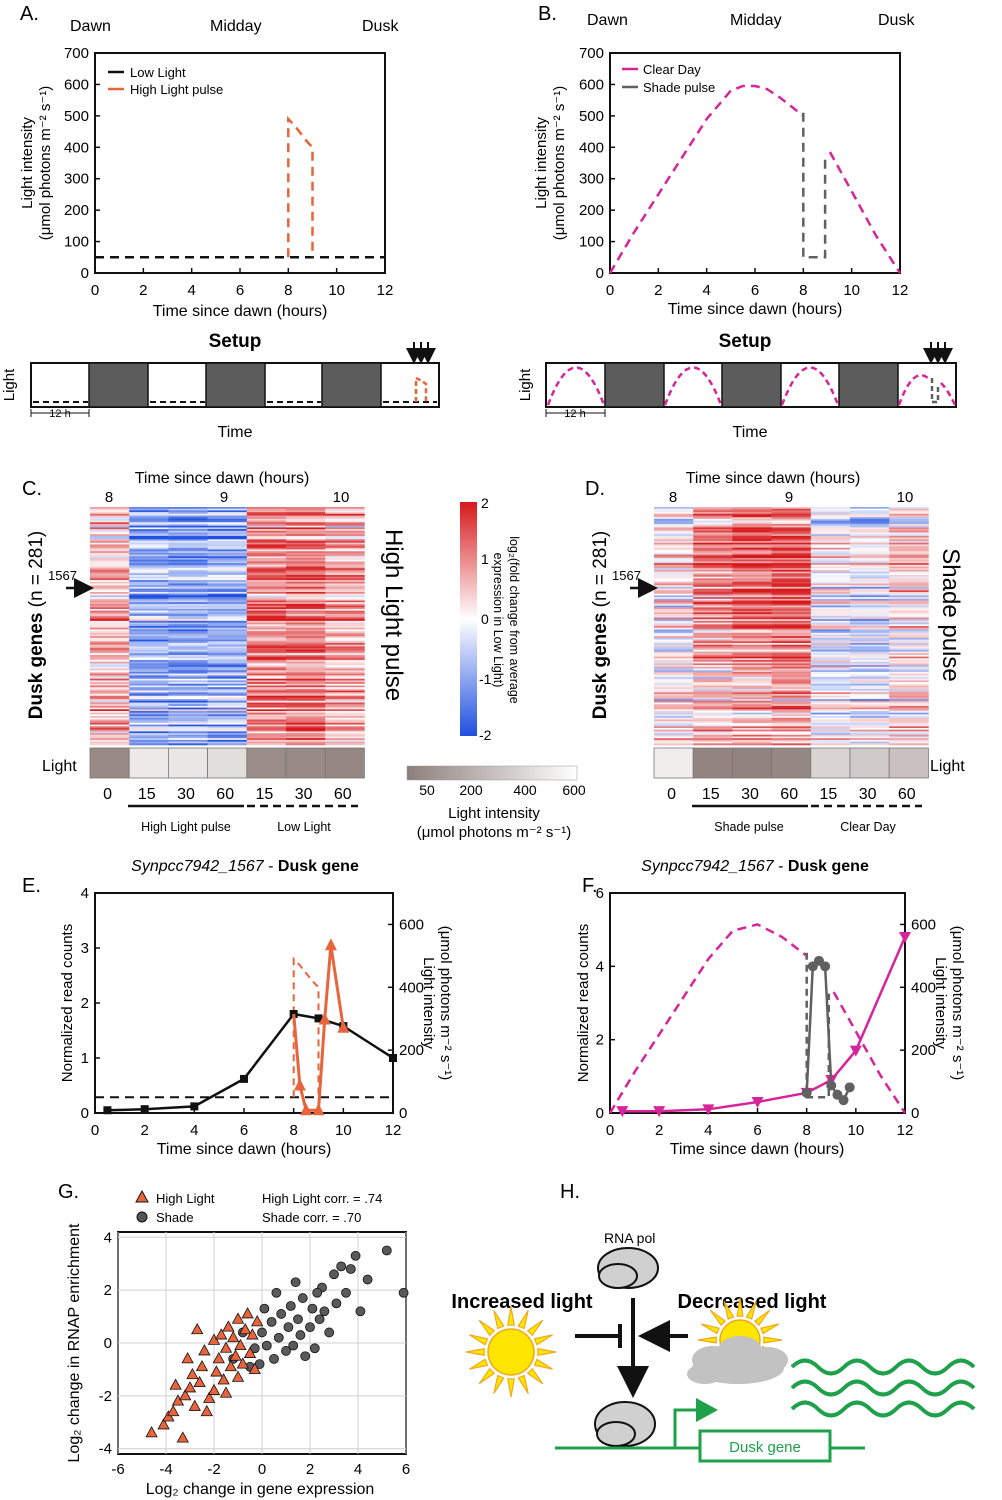  Describe the element at coordinates (85, 273) in the screenshot. I see `panel-a-ytick-label: 0` at that location.